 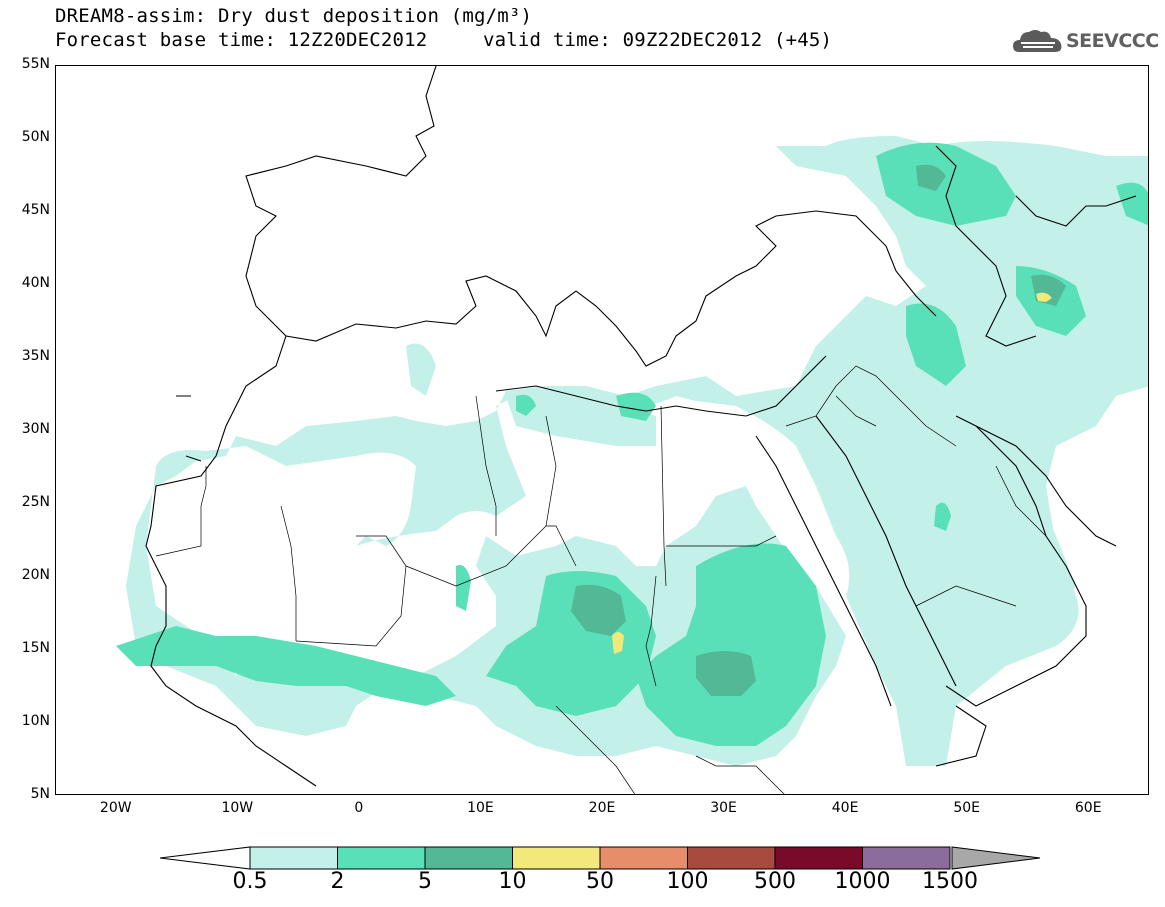 What do you see at coordinates (1112, 41) in the screenshot?
I see `logo-text: SEEVCCC` at bounding box center [1112, 41].